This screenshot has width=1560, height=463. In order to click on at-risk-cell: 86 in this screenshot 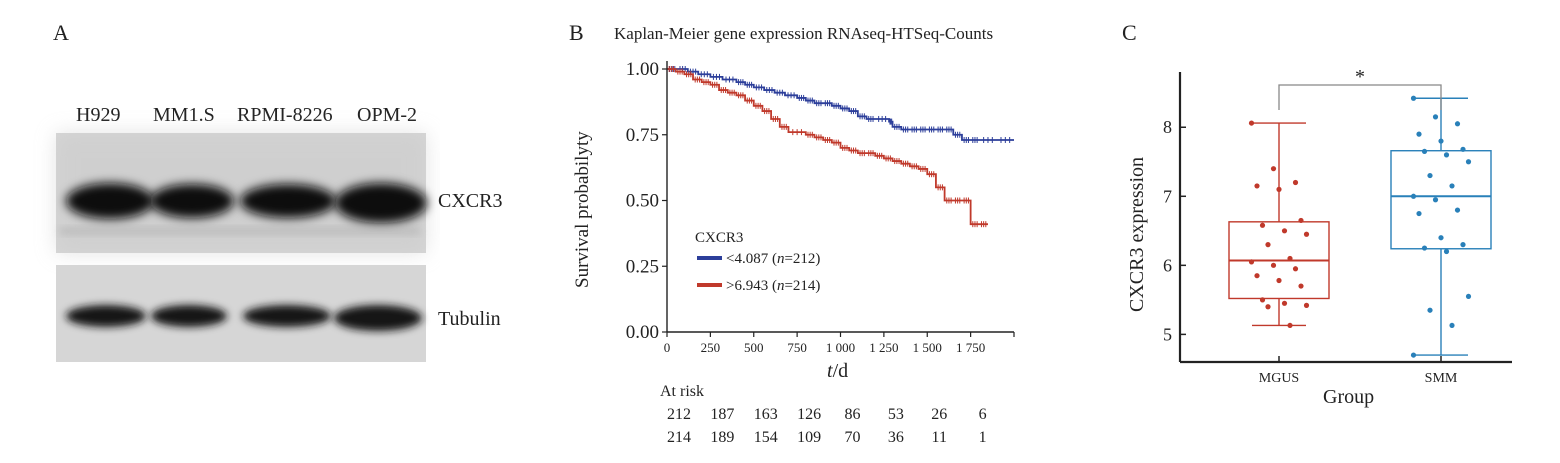, I will do `click(852, 414)`.